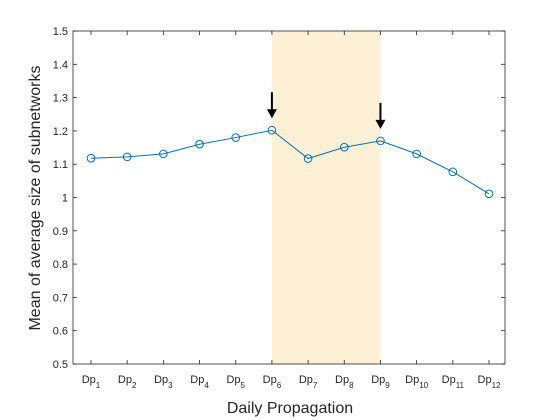  I want to click on x-tick-label: Dp9, so click(380, 382).